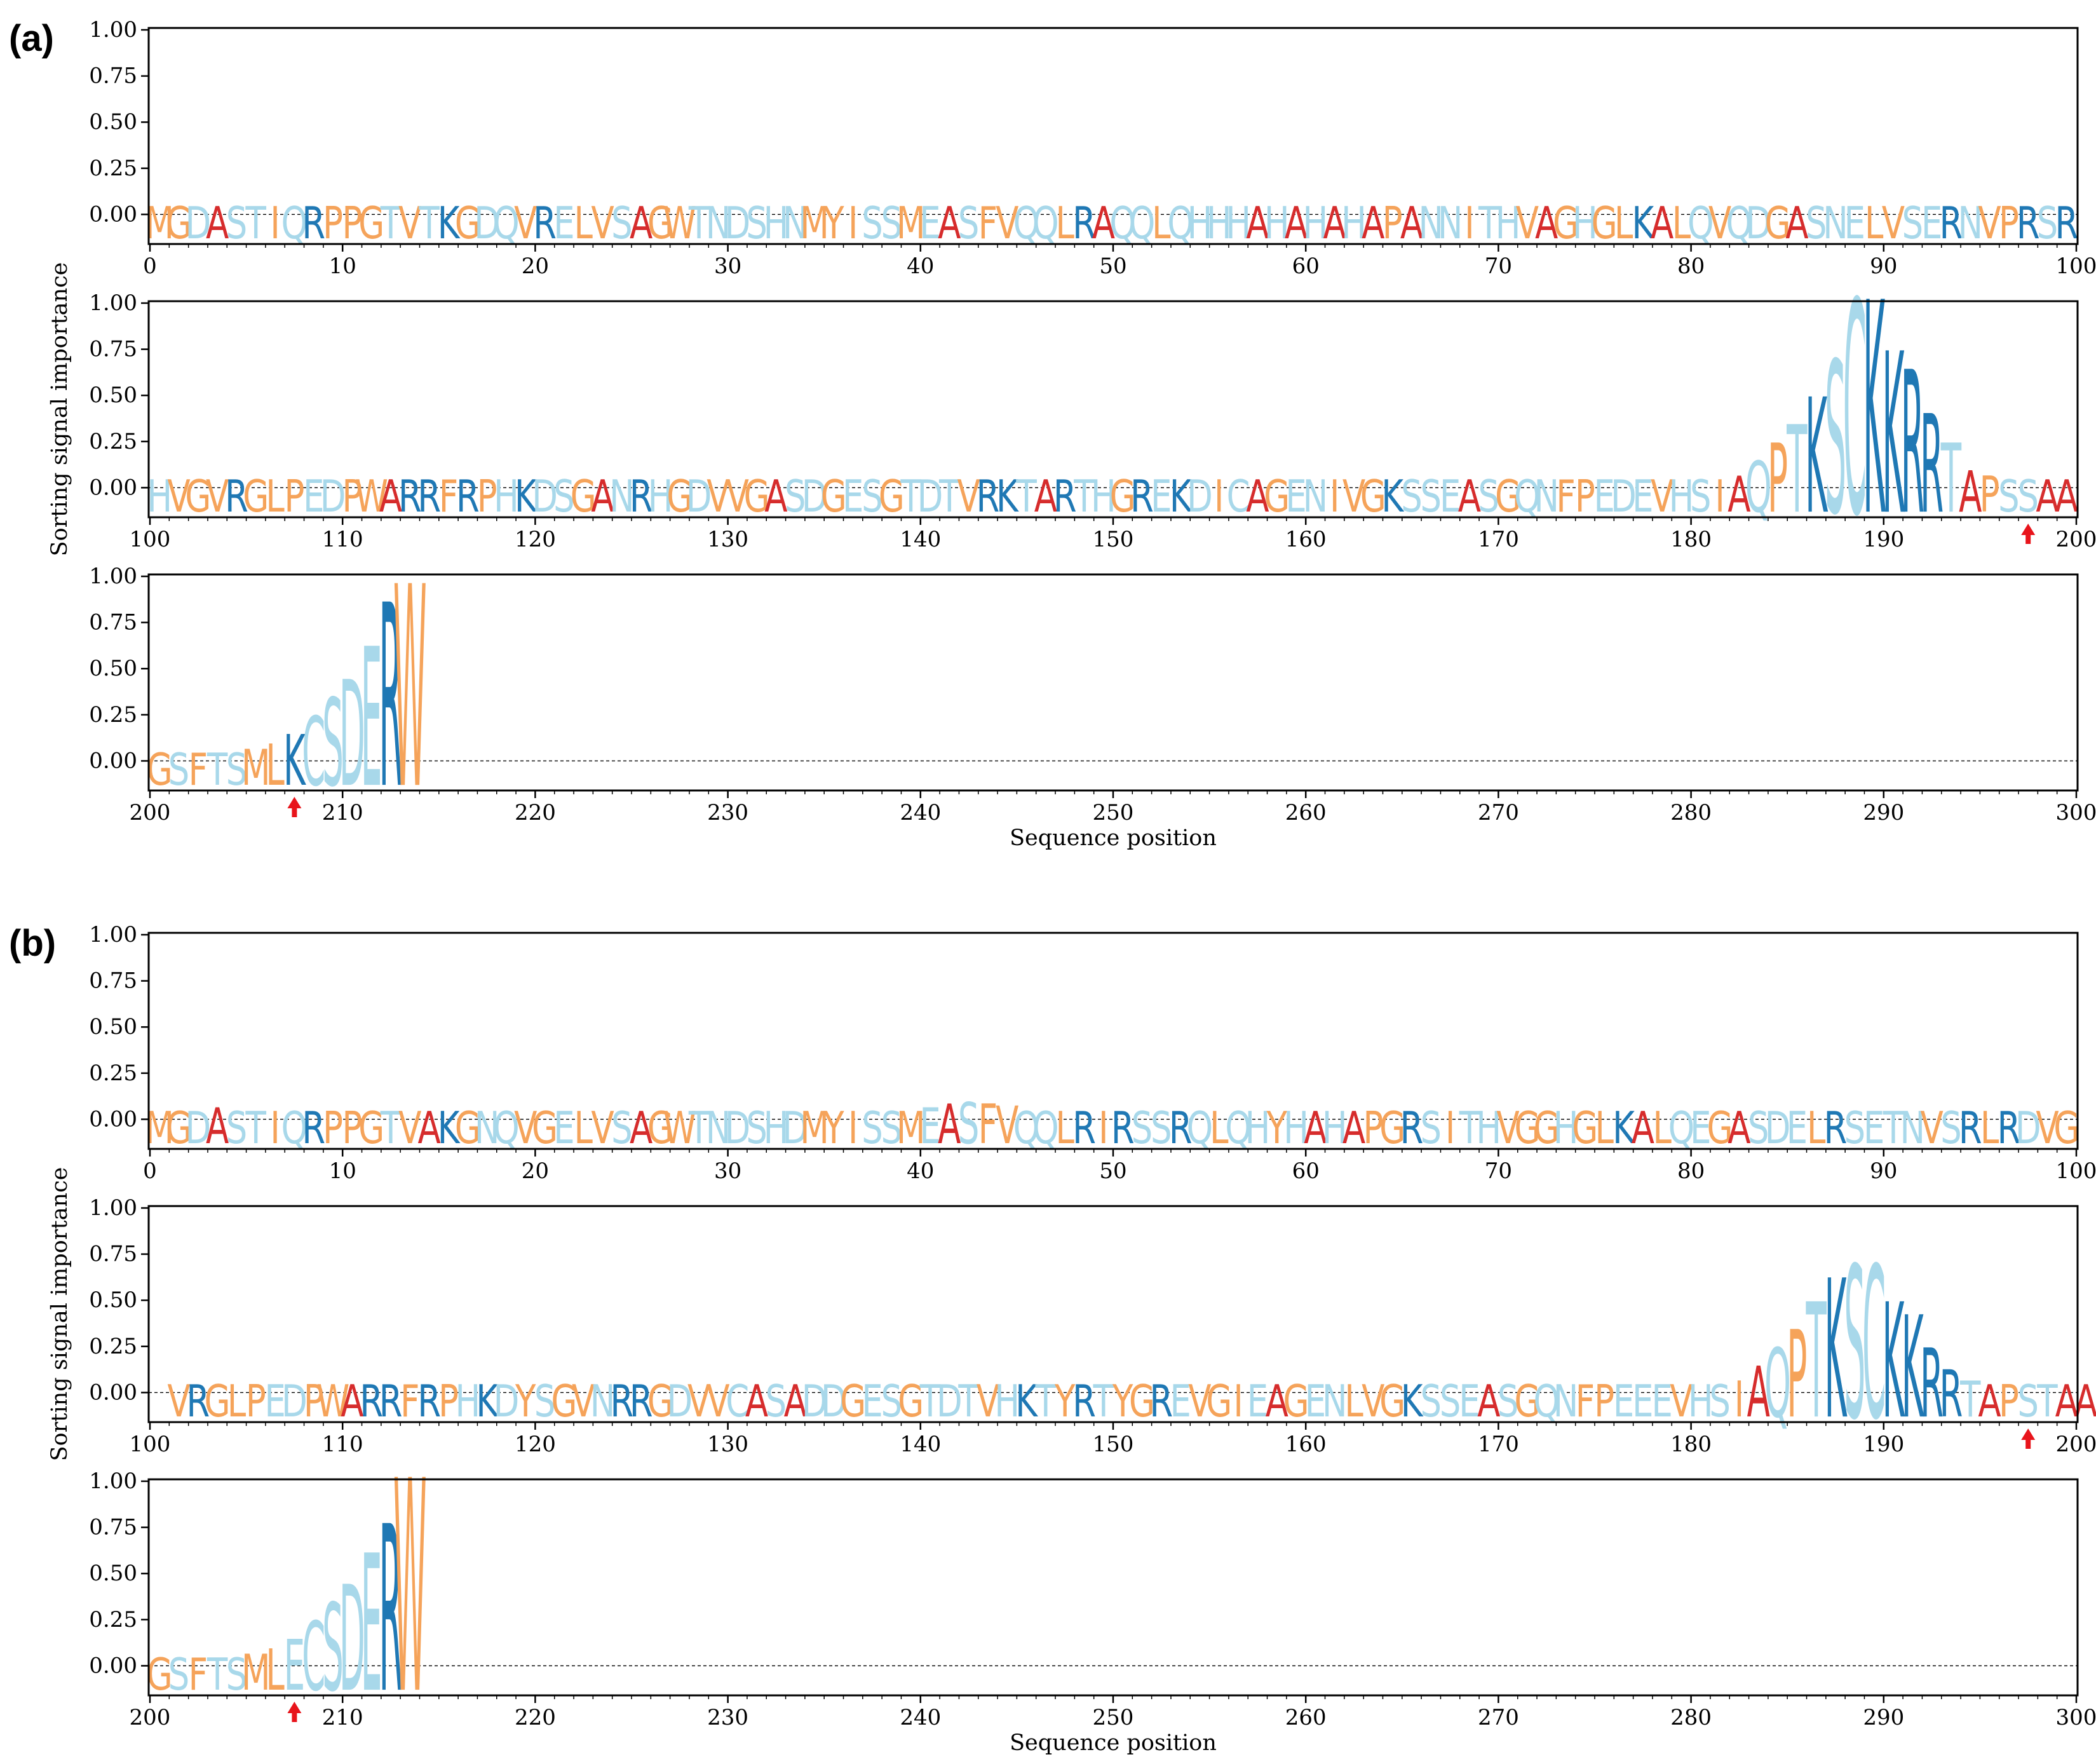 This screenshot has height=1764, width=2096. What do you see at coordinates (1113, 838) in the screenshot?
I see `x-axis-title: Sequence position` at bounding box center [1113, 838].